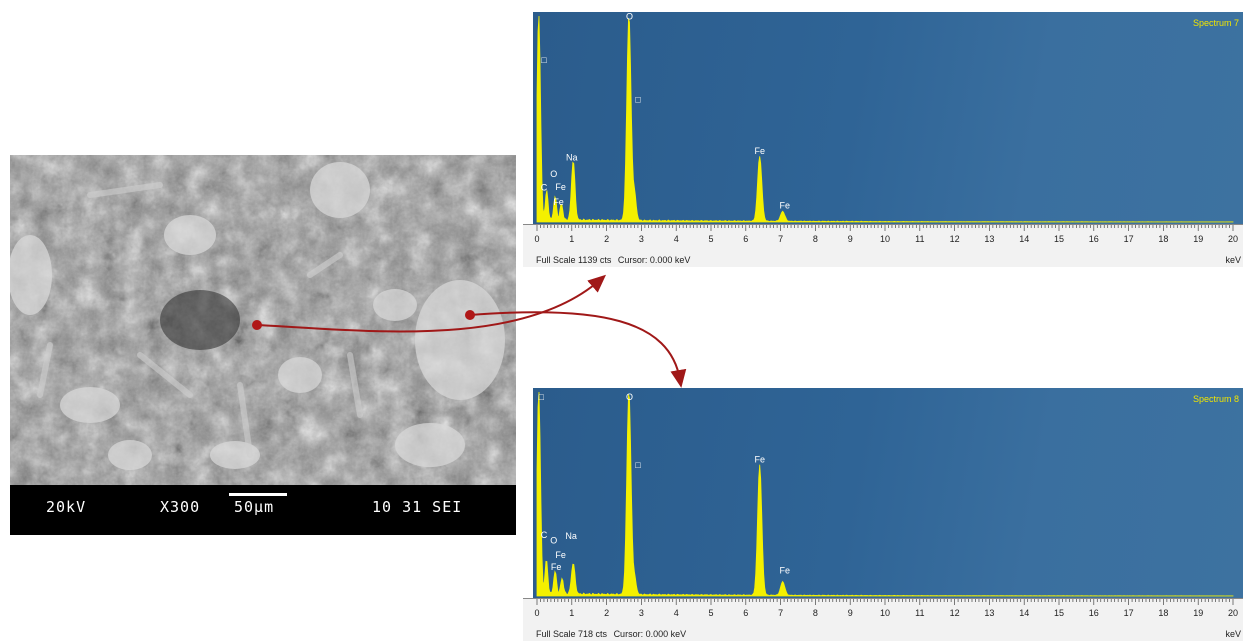 This screenshot has width=1243, height=641. Describe the element at coordinates (1215, 399) in the screenshot. I see `spectrum-title-bottom: Spectrum 8` at that location.